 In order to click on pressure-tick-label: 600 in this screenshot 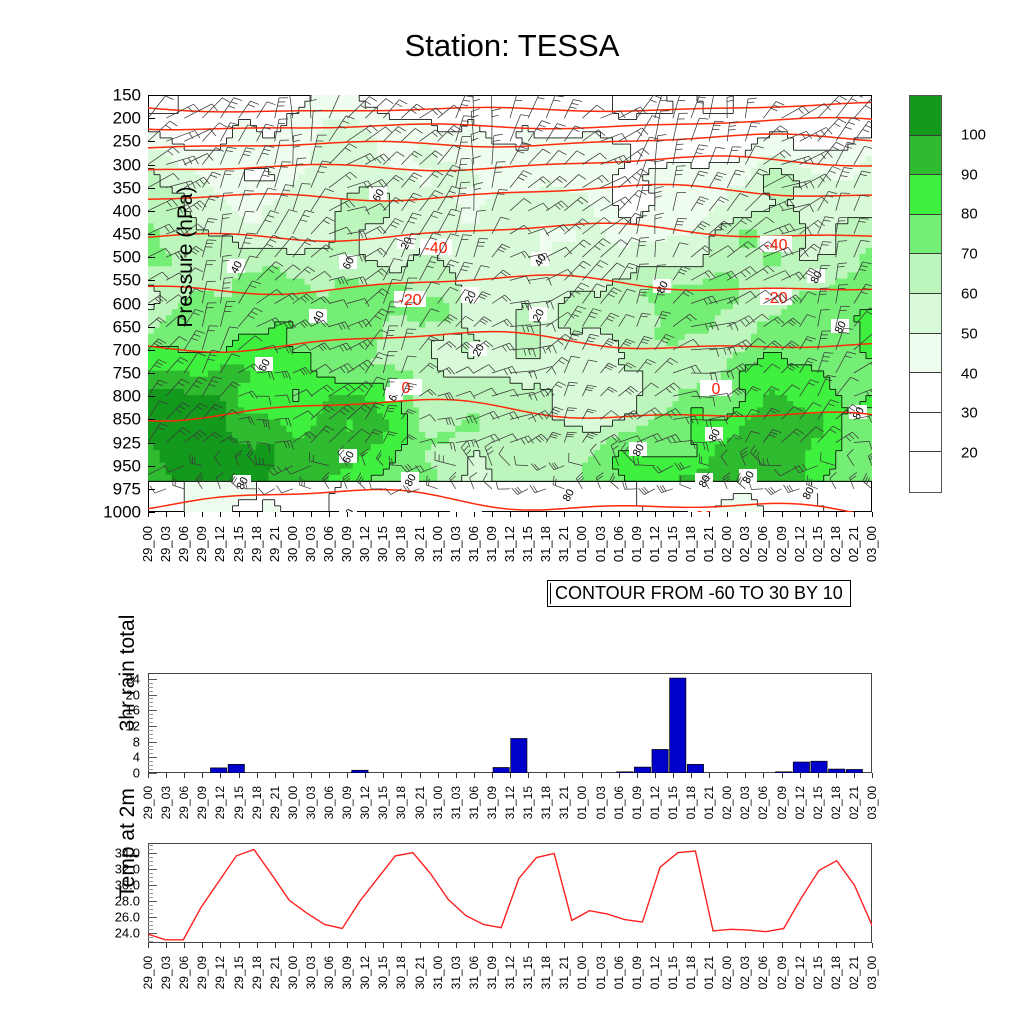, I will do `click(126, 303)`.